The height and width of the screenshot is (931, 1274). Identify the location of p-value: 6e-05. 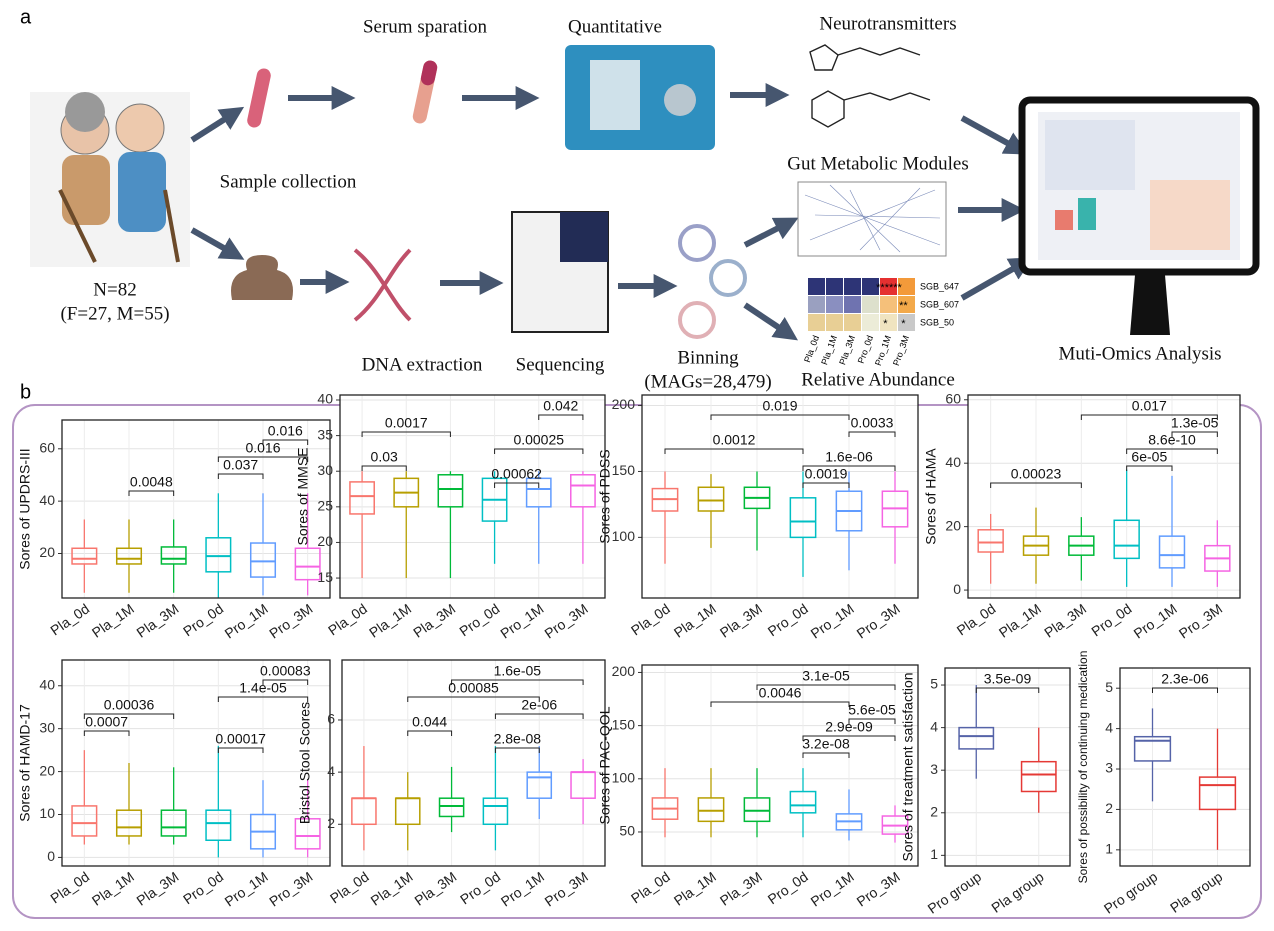
(1149, 457).